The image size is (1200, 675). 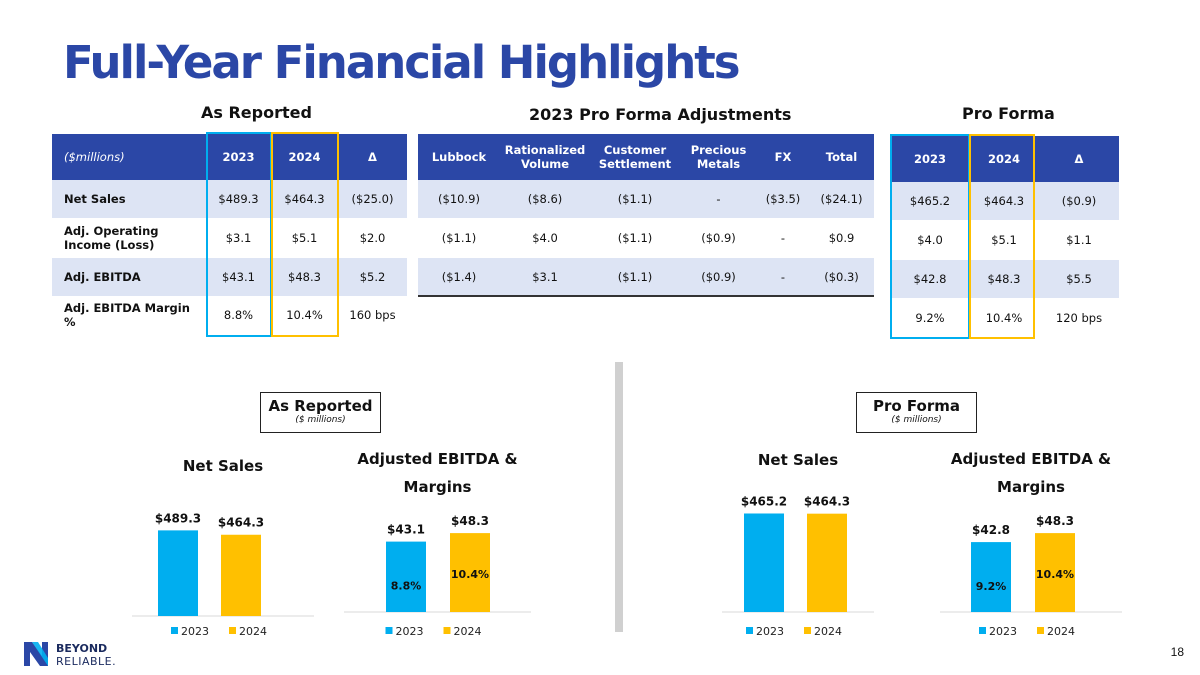 I want to click on cell: ($24.1), so click(x=841, y=199).